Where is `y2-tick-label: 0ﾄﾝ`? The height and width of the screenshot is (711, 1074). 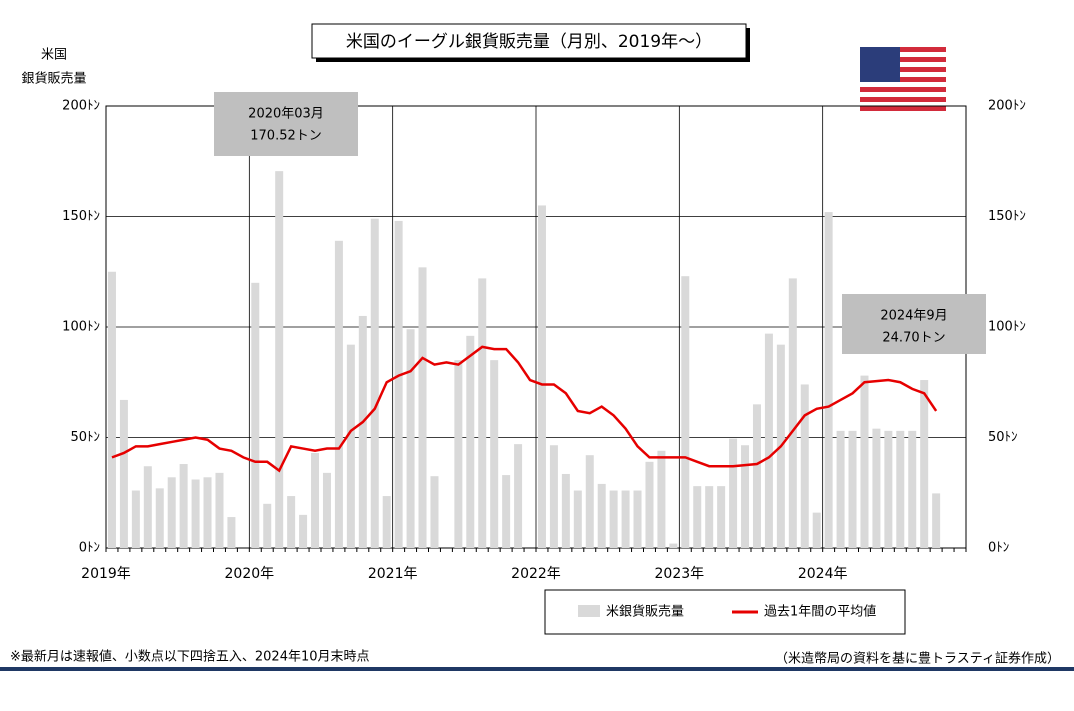
y2-tick-label: 0ﾄﾝ is located at coordinates (998, 548).